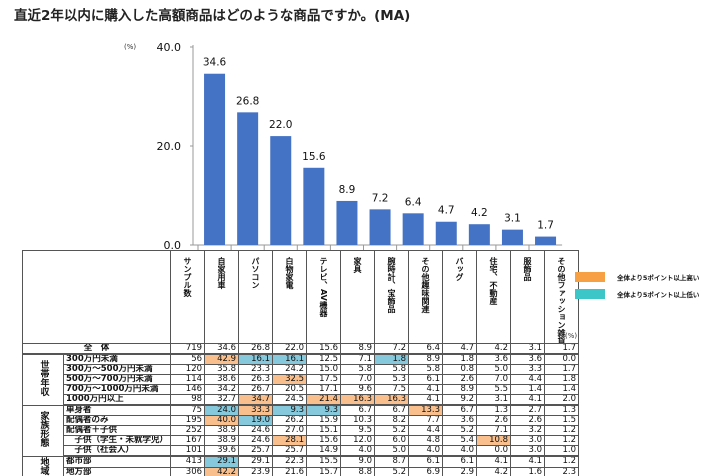 This screenshot has width=711, height=476. What do you see at coordinates (96, 297) in the screenshot?
I see `header-blank` at bounding box center [96, 297].